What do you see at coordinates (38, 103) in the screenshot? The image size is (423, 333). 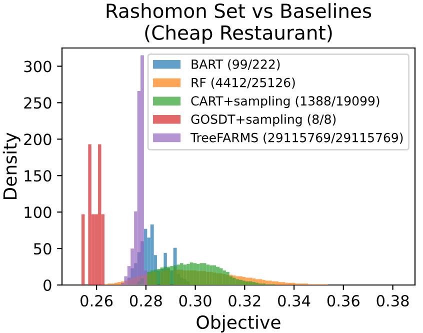 I see `y-tick-label: 250` at bounding box center [38, 103].